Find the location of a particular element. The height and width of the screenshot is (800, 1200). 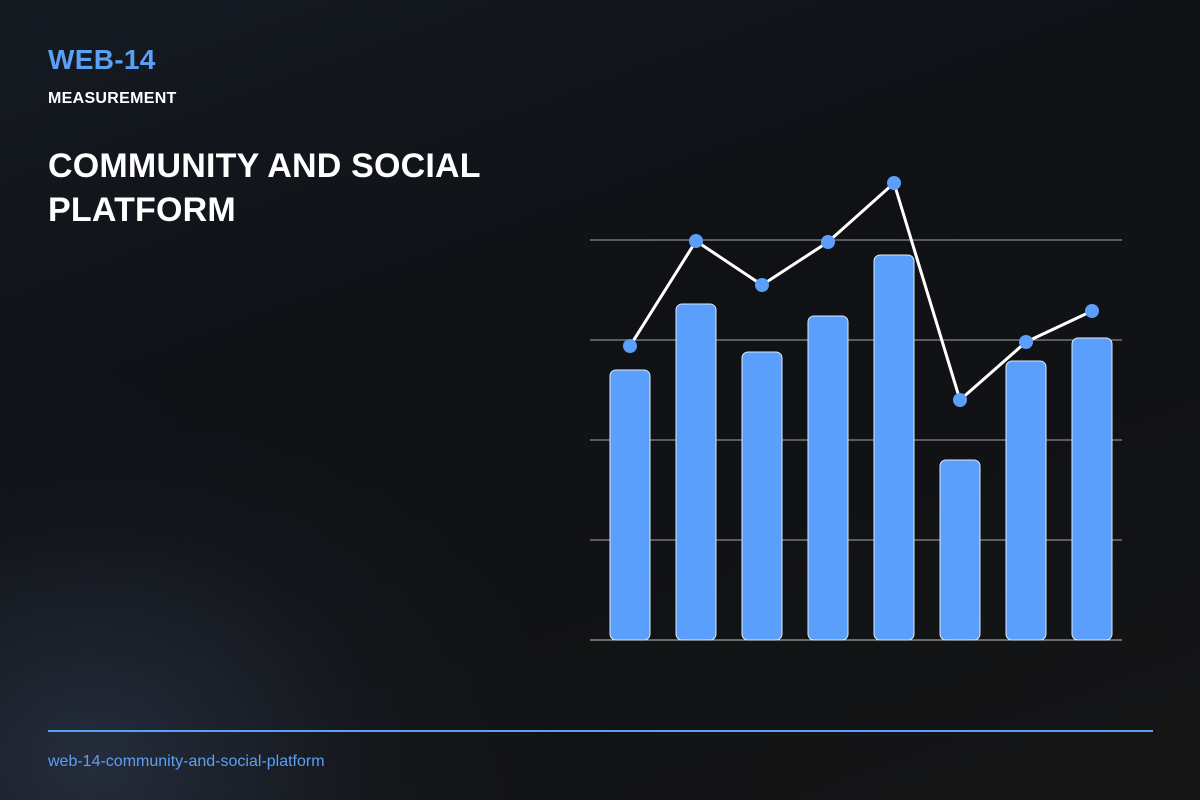

category-label: MEASUREMENT is located at coordinates (112, 98).